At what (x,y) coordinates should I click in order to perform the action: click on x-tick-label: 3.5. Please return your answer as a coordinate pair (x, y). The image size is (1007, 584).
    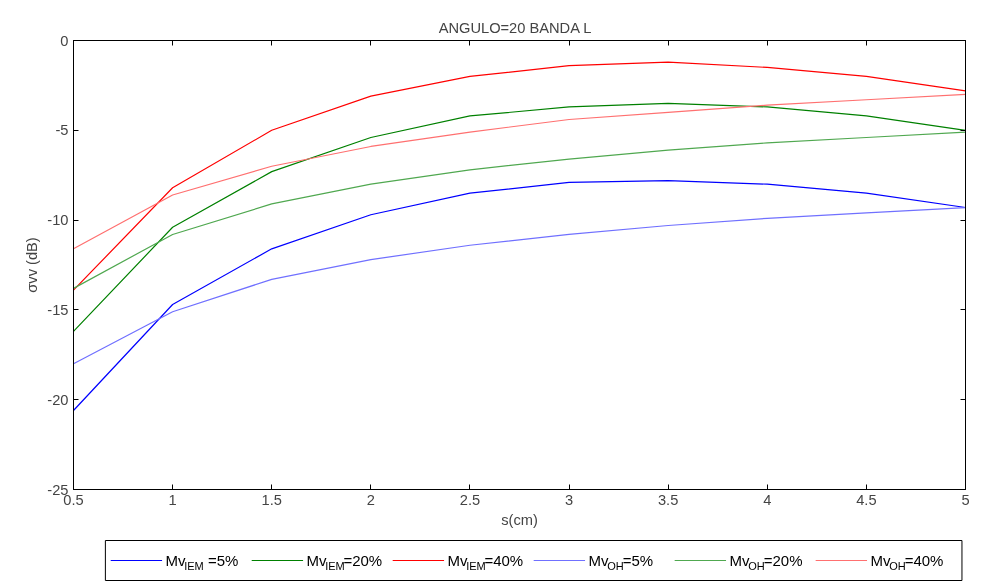
    Looking at the image, I should click on (668, 499).